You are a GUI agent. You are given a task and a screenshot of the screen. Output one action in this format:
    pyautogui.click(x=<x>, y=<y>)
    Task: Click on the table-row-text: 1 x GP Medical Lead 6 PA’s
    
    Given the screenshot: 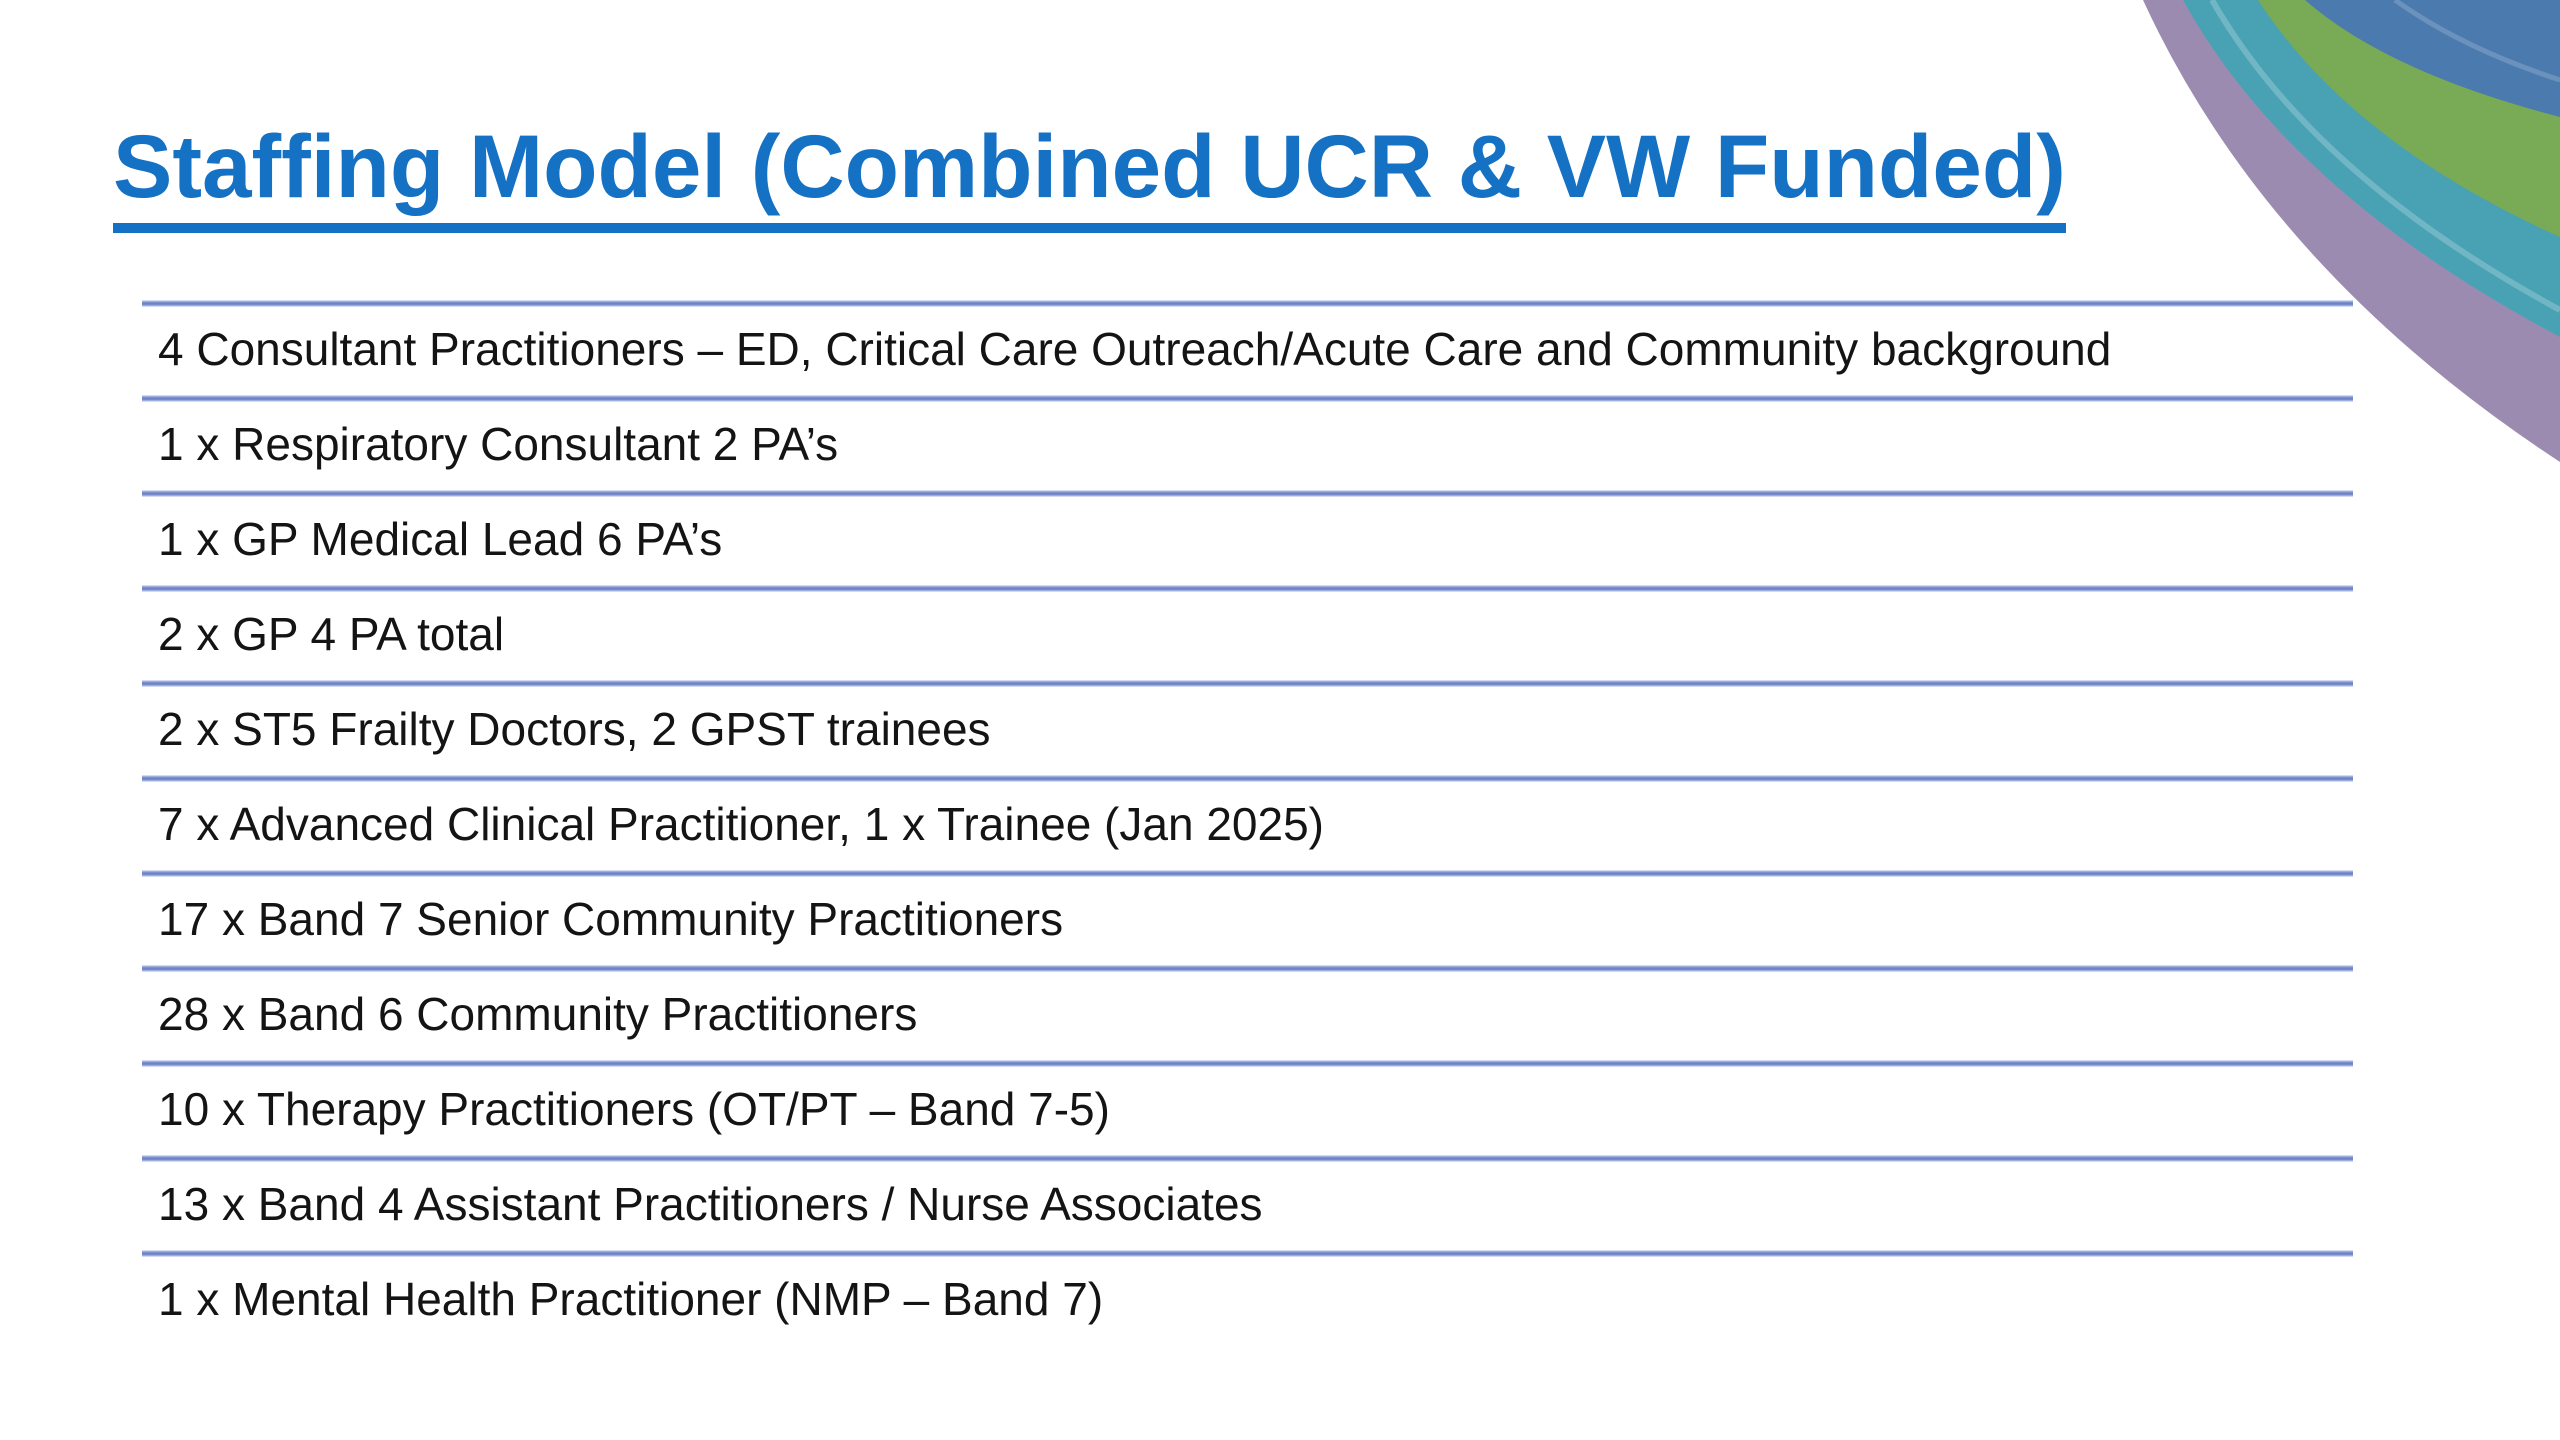 What is the action you would take?
    pyautogui.click(x=440, y=538)
    